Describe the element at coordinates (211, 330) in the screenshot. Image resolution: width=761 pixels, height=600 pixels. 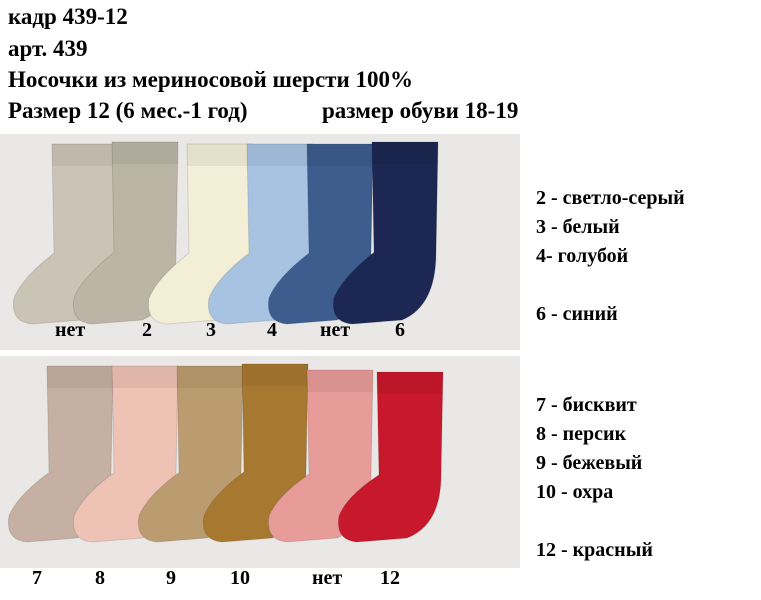
I see `sock-label: 3` at that location.